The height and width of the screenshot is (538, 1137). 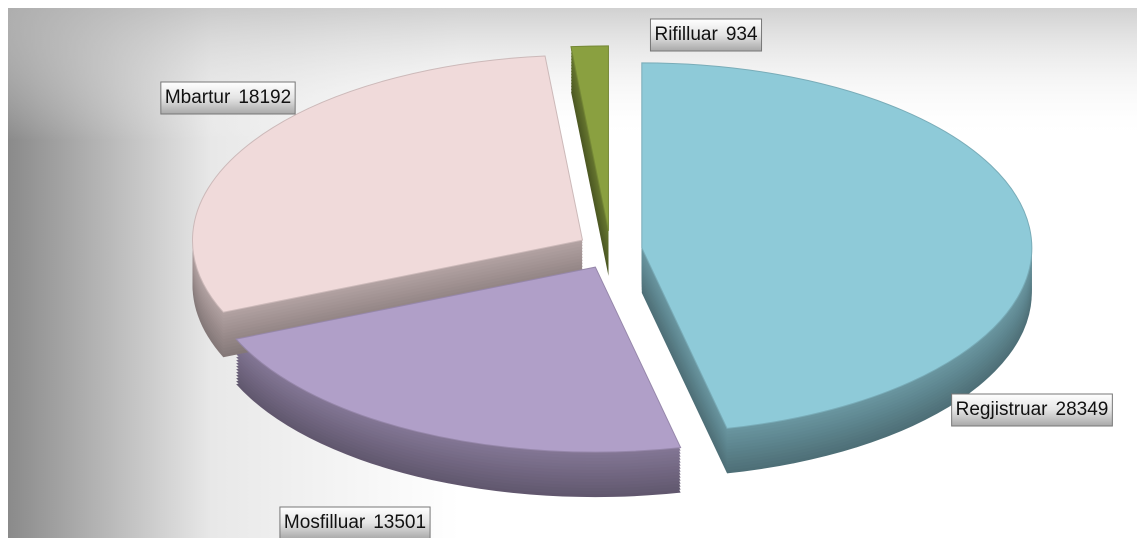 I want to click on data-label: Mosfilluar 13501, so click(x=355, y=522).